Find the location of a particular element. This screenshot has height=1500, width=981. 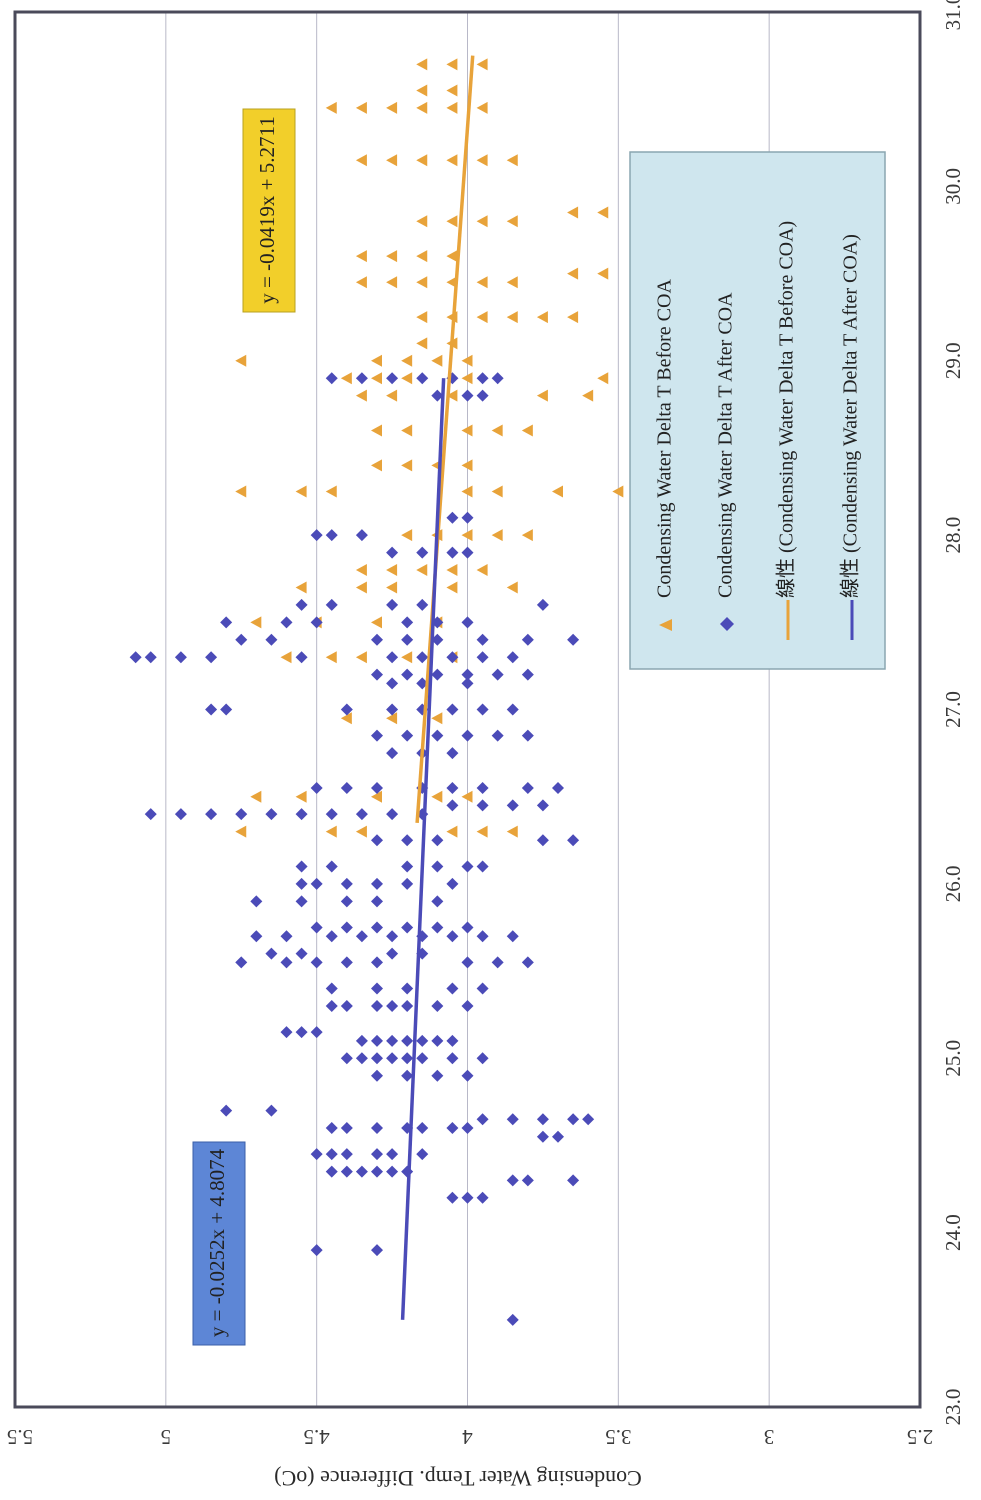

y-axis-title: Condensing Water Temp. Difference (oC) is located at coordinates (458, 1478).